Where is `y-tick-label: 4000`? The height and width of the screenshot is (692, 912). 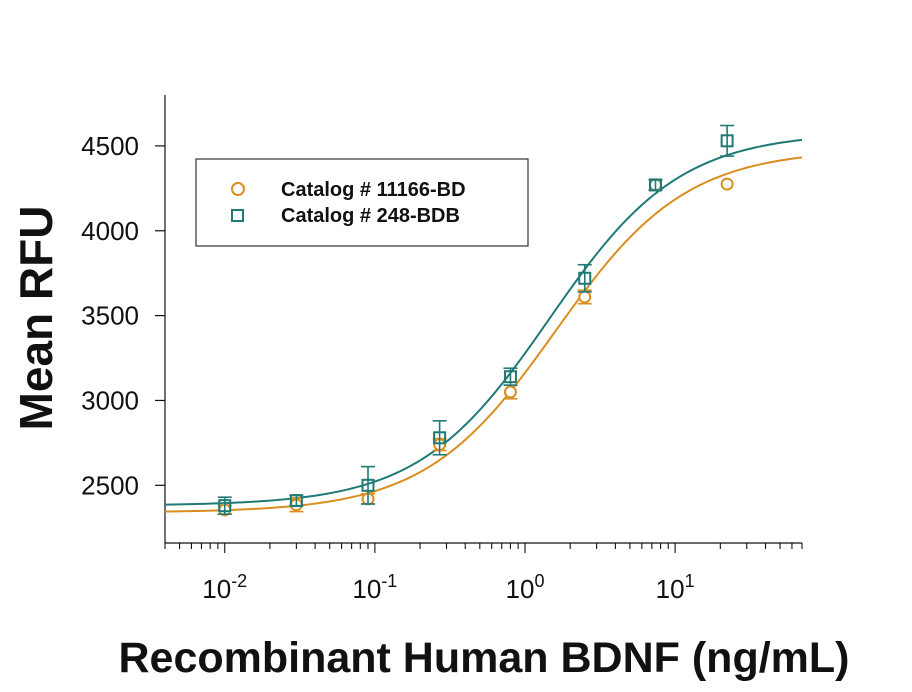
y-tick-label: 4000 is located at coordinates (110, 231).